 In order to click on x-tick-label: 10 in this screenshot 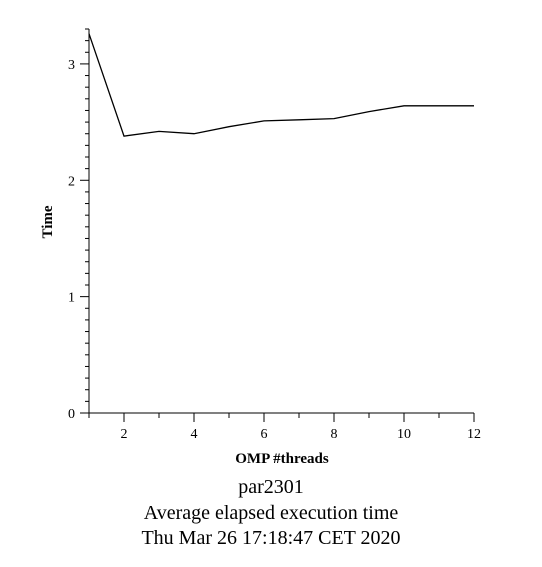, I will do `click(404, 434)`.